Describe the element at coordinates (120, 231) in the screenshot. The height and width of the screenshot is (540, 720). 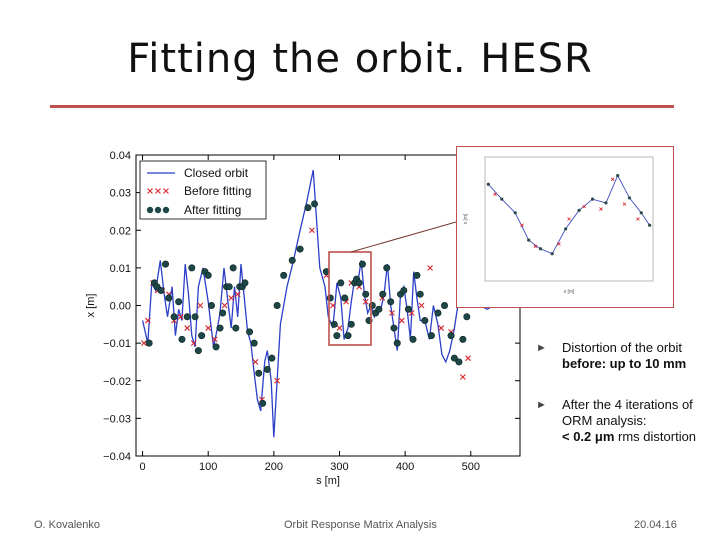
I see `y-tick-label: 0.02` at that location.